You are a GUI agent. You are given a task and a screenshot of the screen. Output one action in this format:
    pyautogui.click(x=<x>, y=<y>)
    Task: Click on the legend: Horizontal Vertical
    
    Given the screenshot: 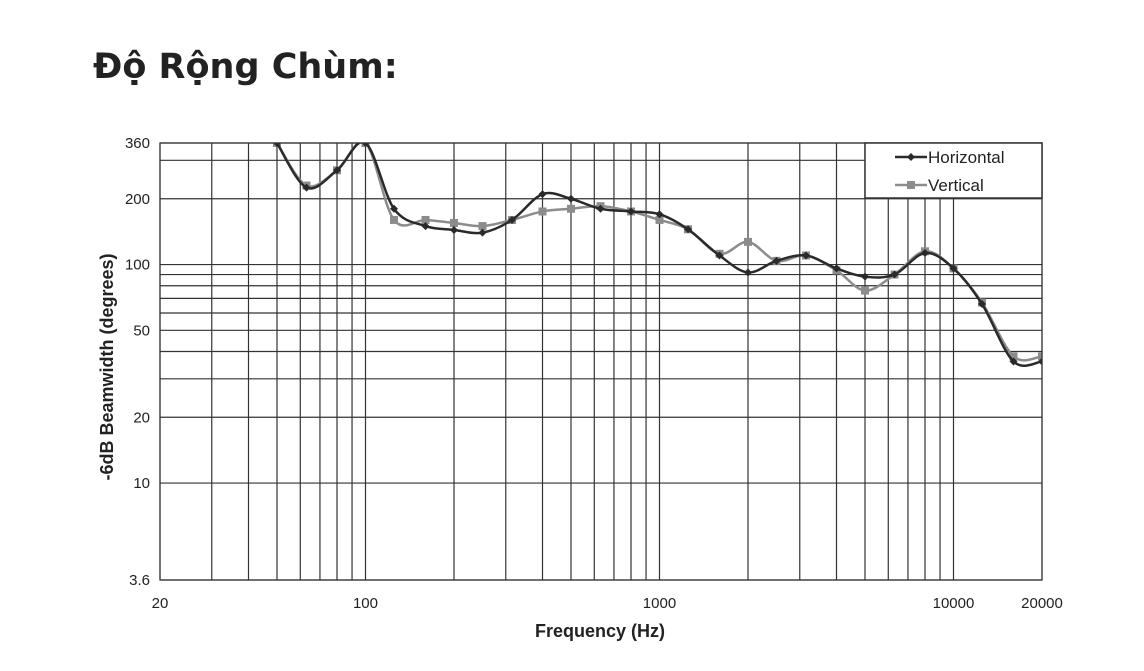 What is the action you would take?
    pyautogui.click(x=953, y=170)
    